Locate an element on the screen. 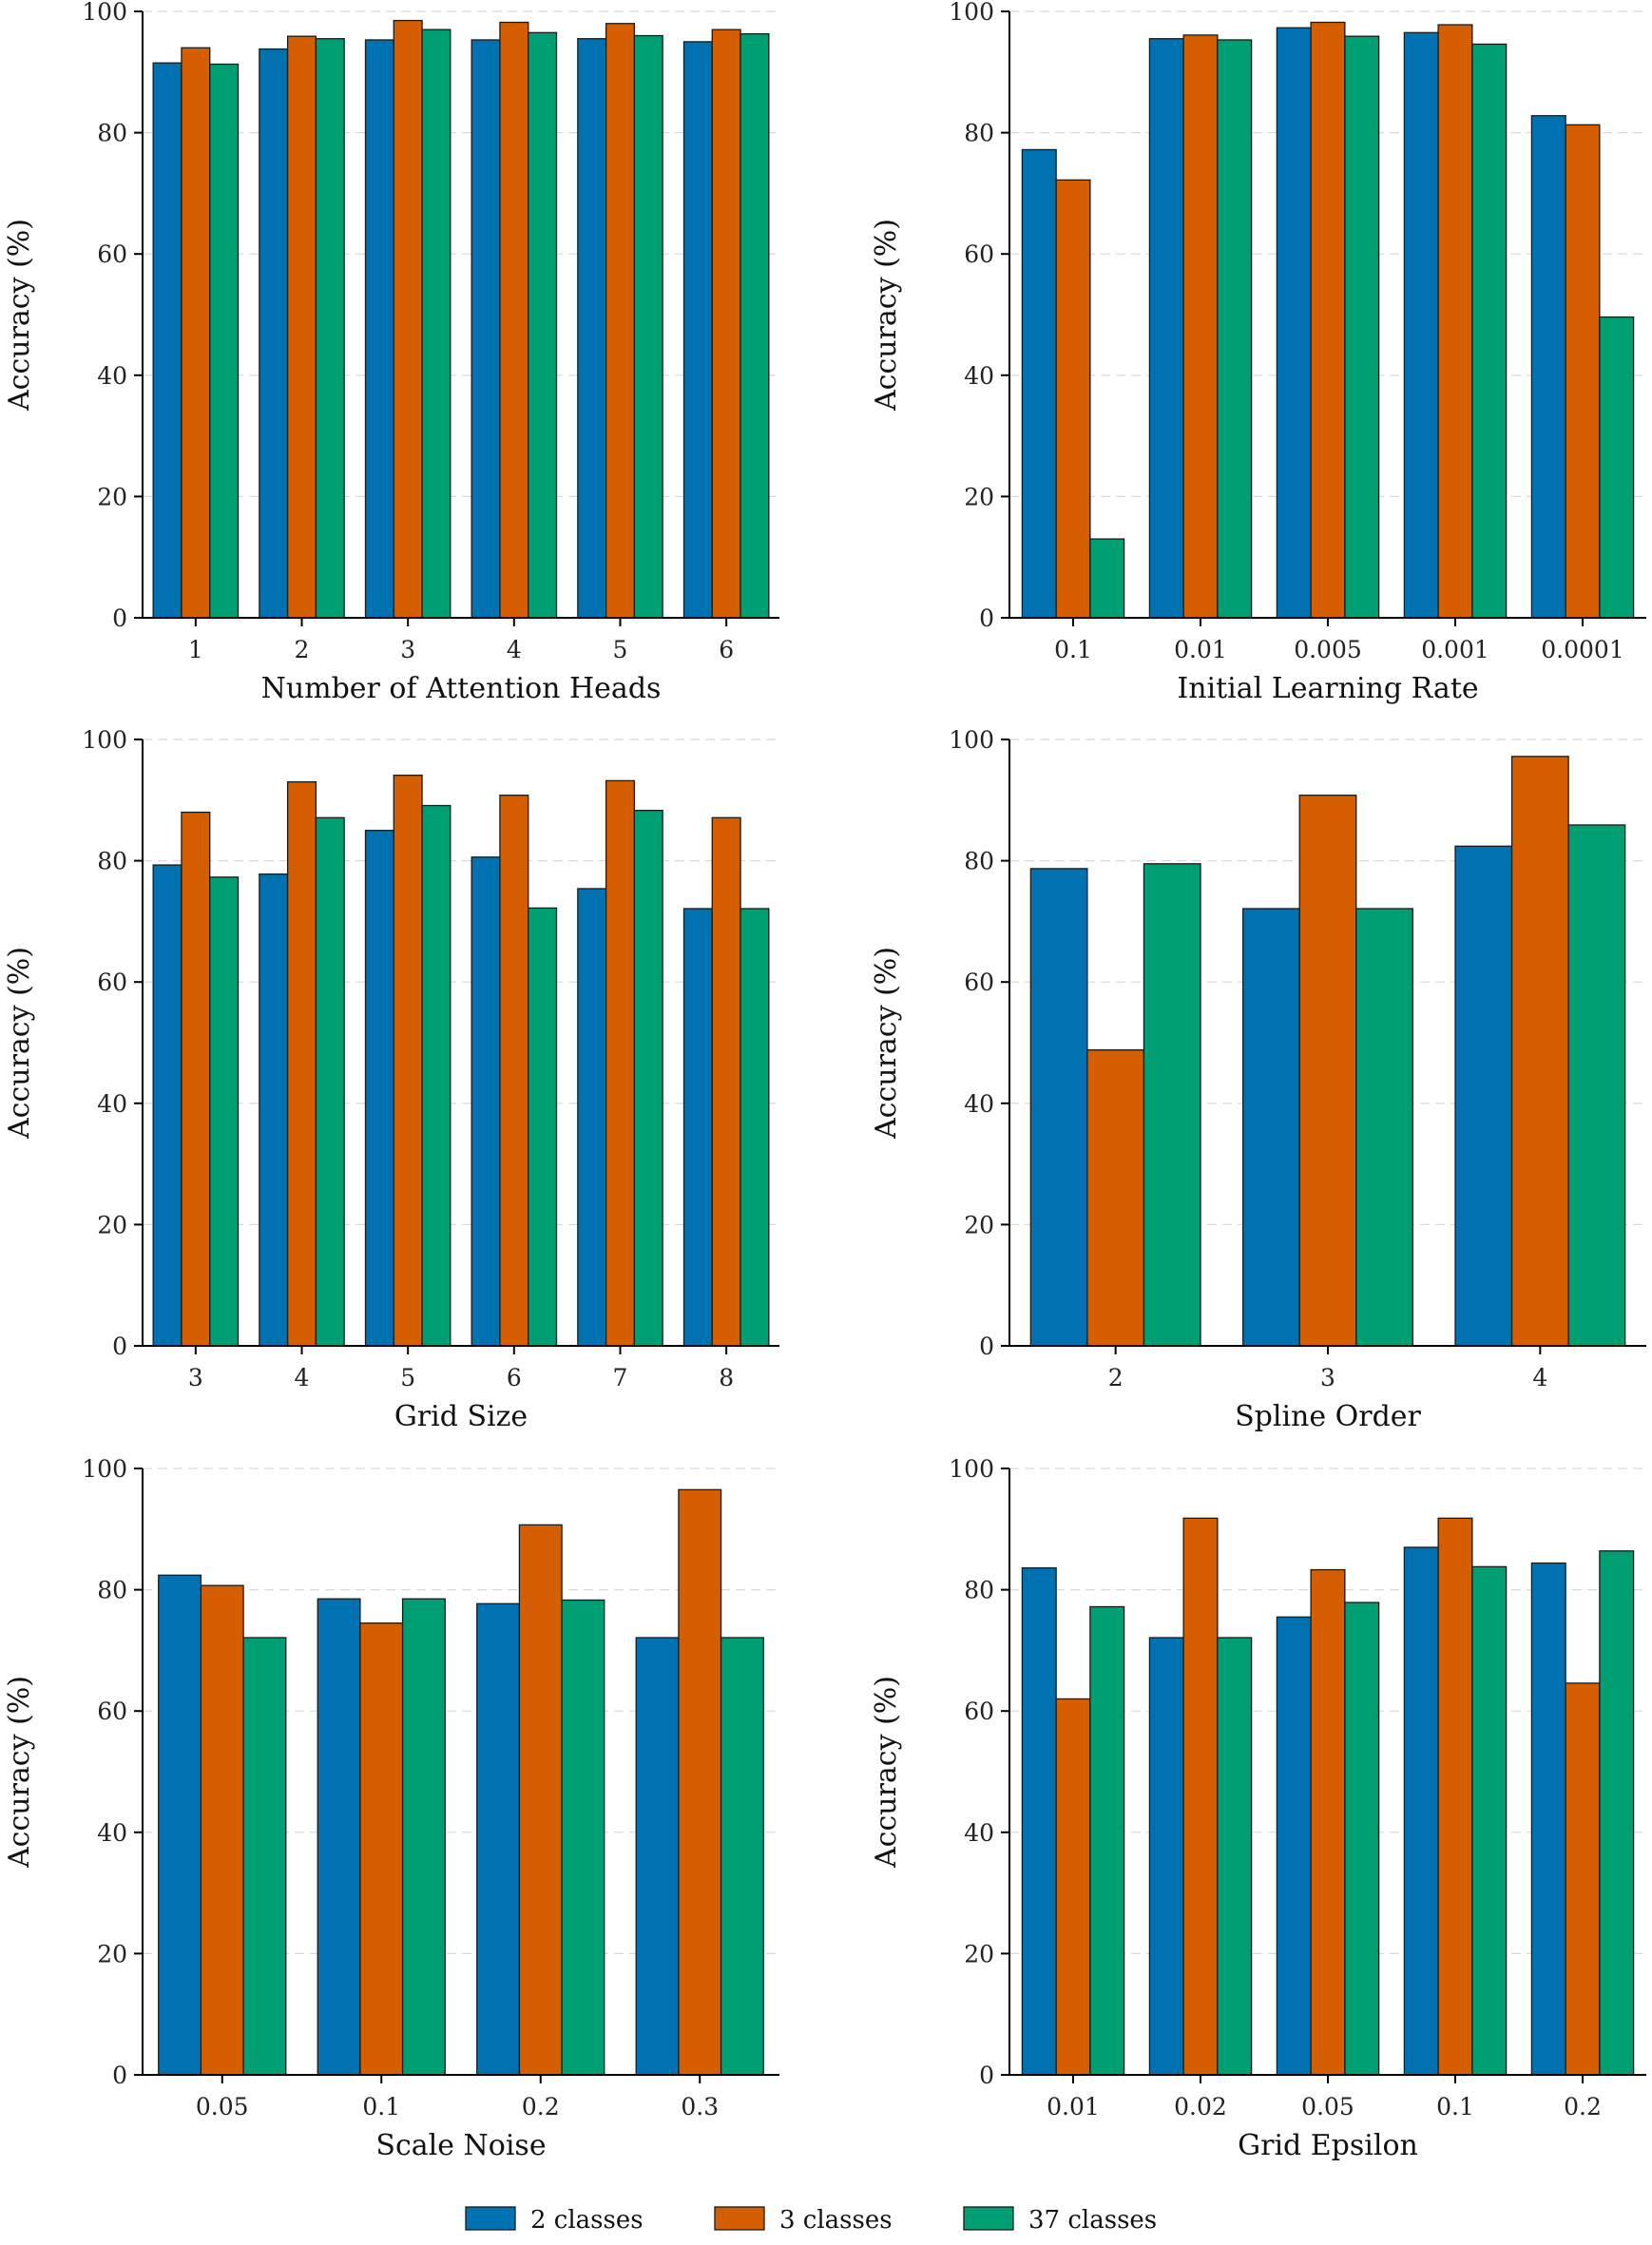 The image size is (1652, 2245). legend-item-2-classes: 2 classes is located at coordinates (554, 2220).